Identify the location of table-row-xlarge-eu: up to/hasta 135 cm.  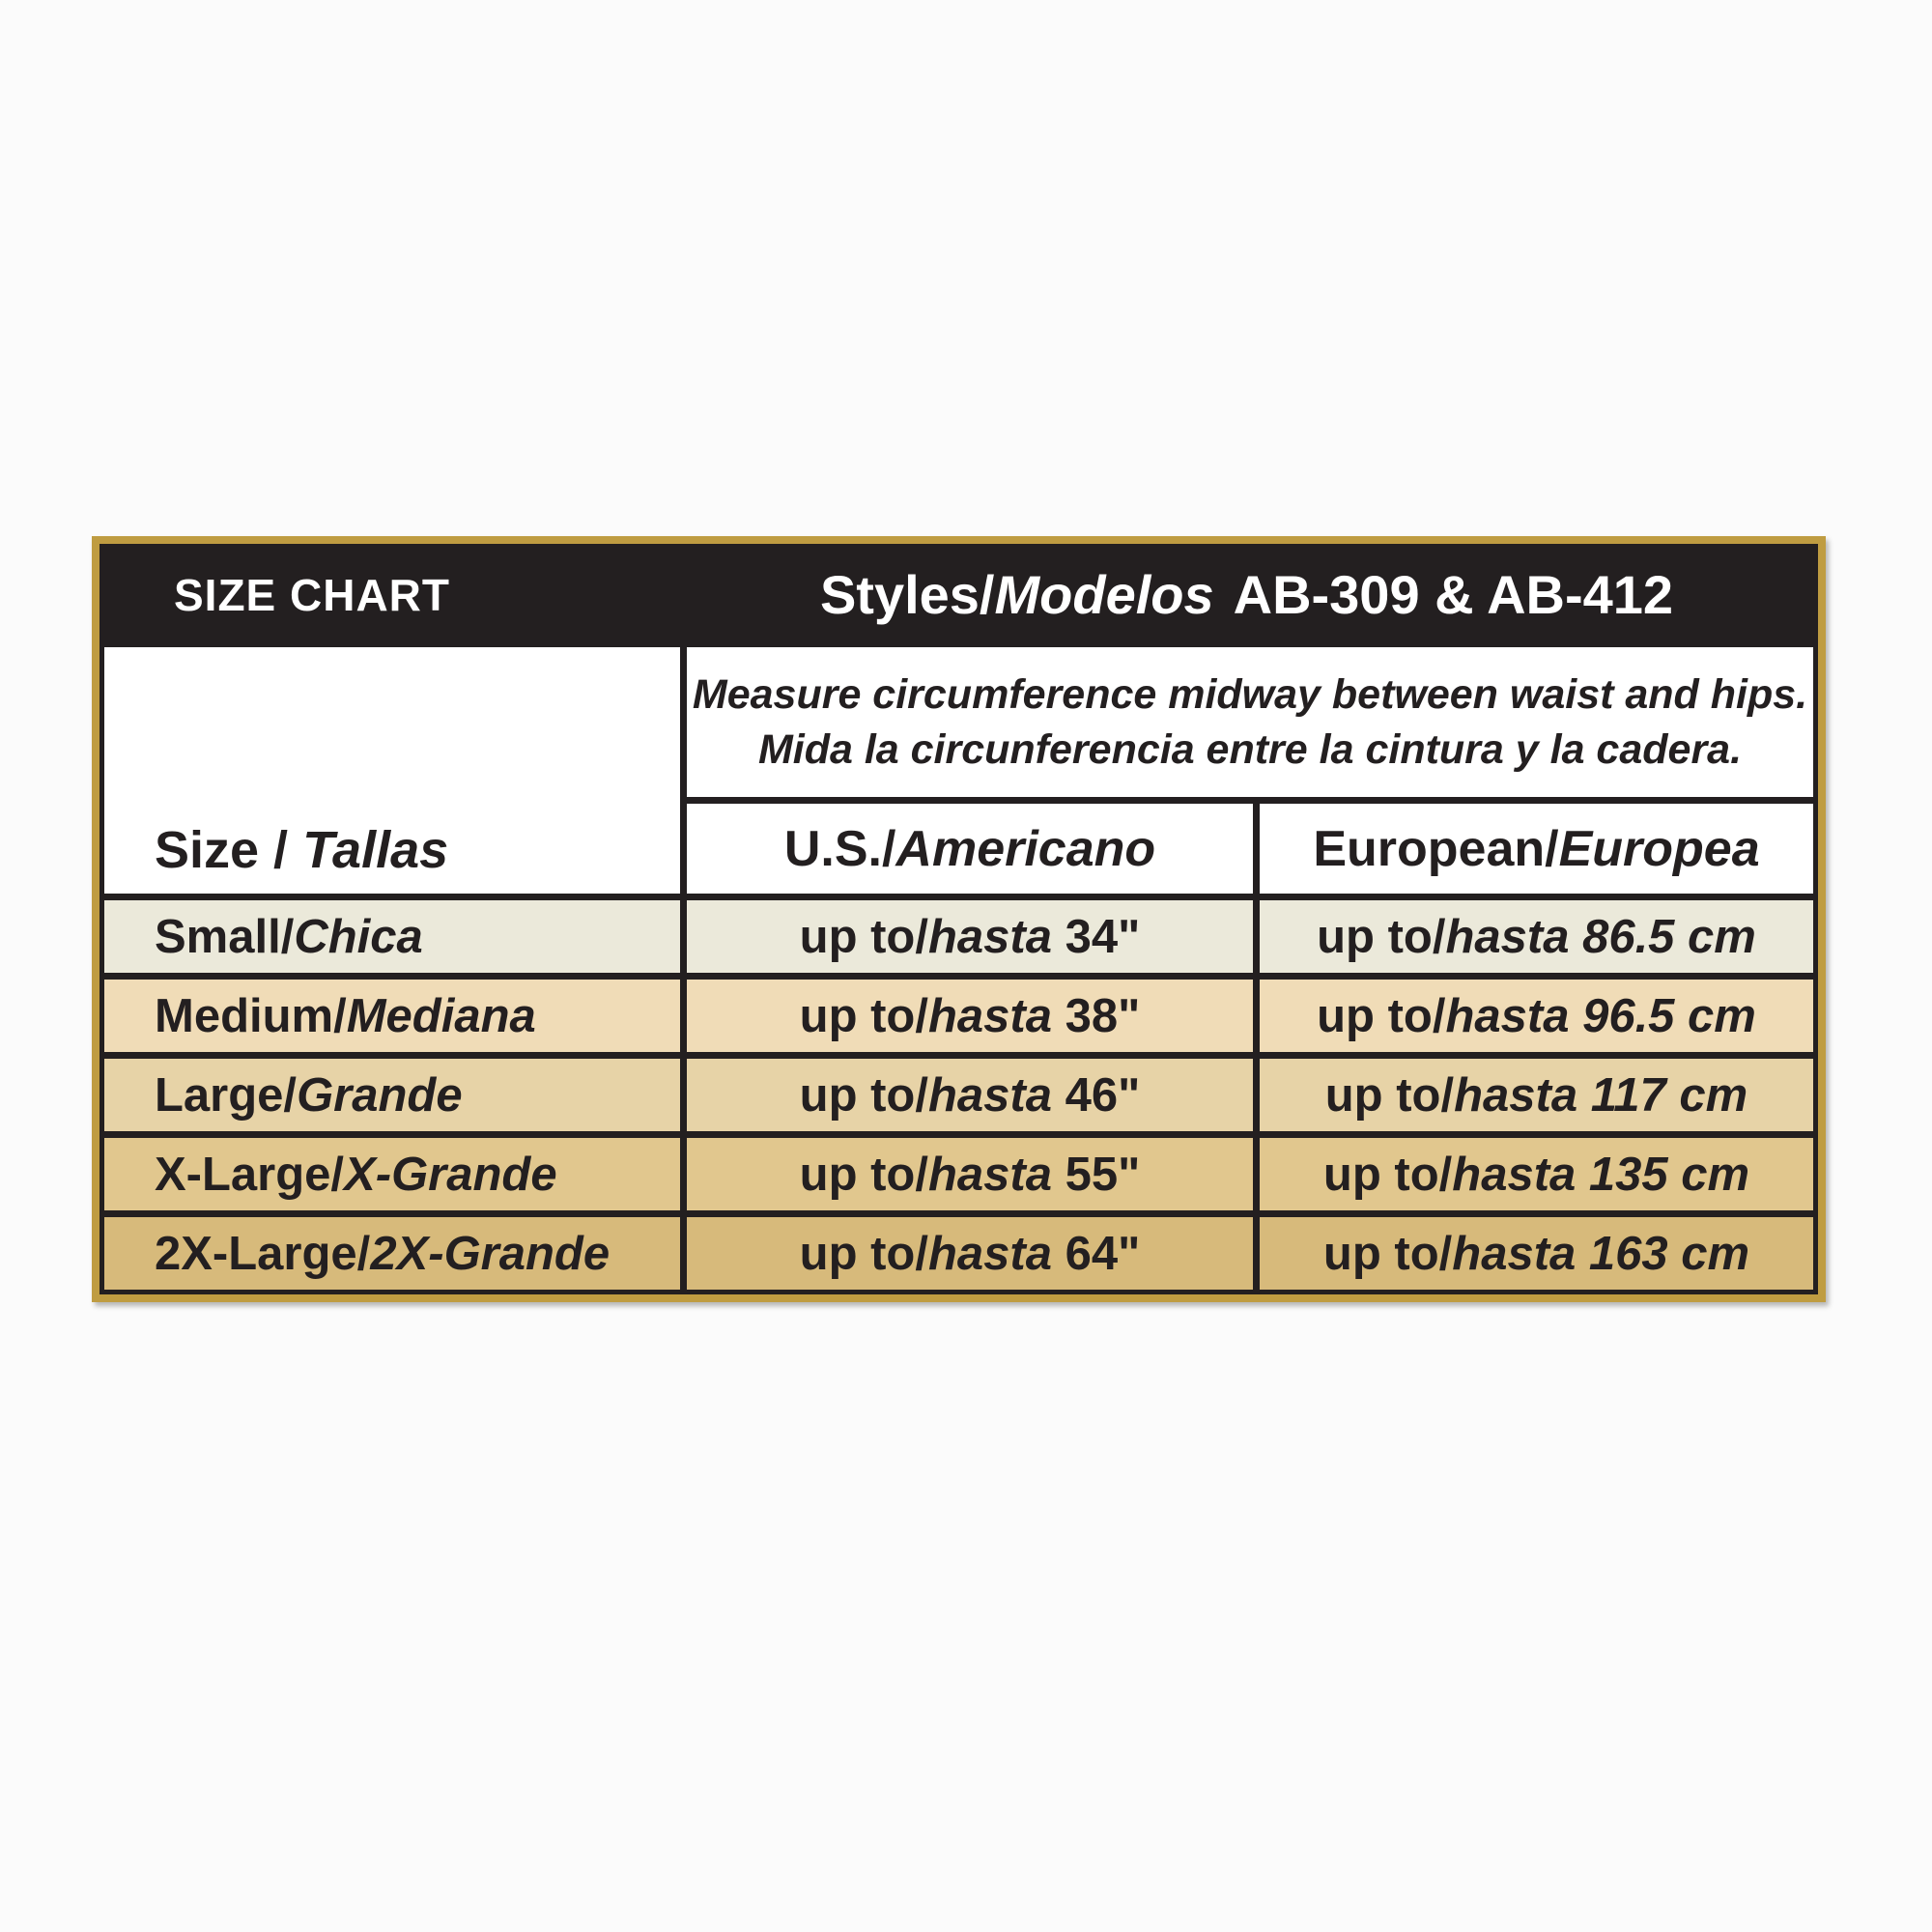
(1536, 1174).